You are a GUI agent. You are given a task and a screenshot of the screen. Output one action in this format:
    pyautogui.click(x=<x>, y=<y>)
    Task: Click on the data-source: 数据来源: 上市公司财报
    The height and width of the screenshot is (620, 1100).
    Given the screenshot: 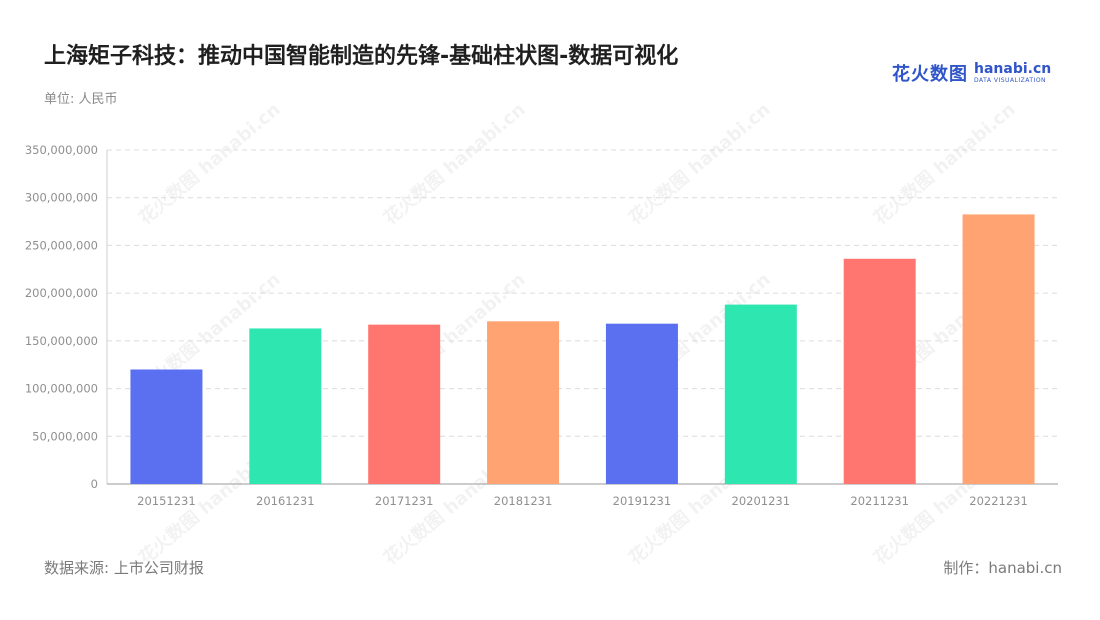 What is the action you would take?
    pyautogui.click(x=124, y=568)
    